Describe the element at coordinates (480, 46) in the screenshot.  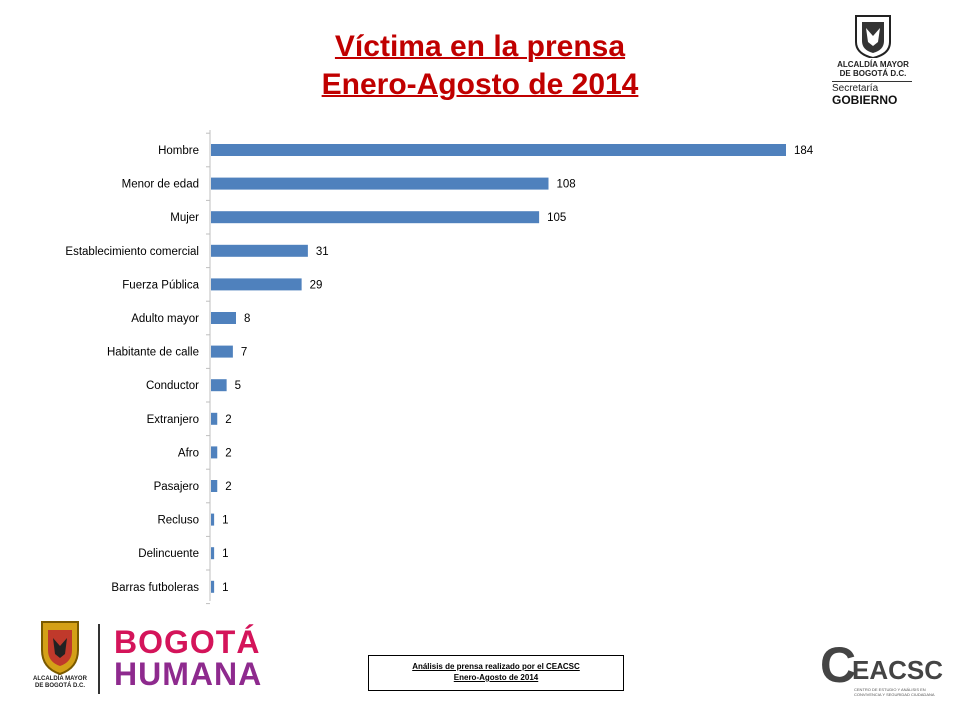
I see `title-line-1: Víctima en la prensa` at that location.